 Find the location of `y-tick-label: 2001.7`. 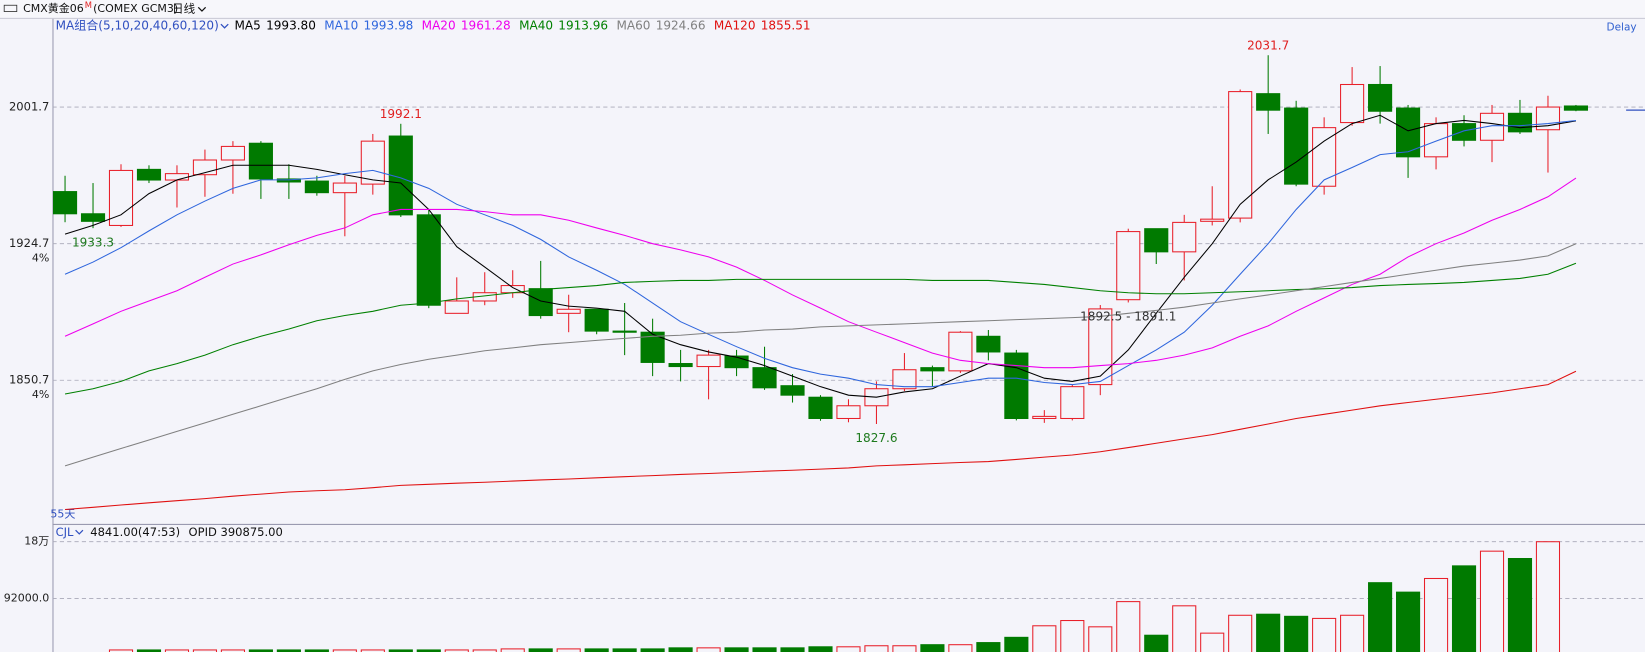

y-tick-label: 2001.7 is located at coordinates (29, 107).